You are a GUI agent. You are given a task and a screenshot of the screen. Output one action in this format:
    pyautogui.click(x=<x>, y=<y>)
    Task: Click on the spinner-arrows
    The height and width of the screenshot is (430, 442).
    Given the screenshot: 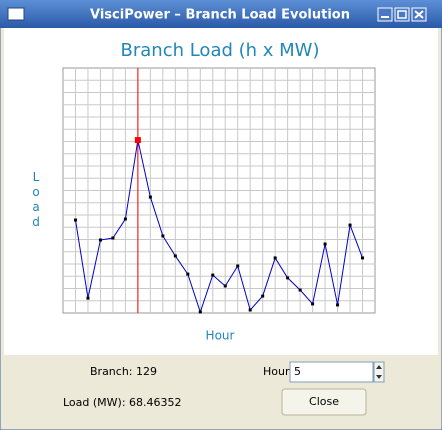 What is the action you would take?
    pyautogui.click(x=379, y=372)
    